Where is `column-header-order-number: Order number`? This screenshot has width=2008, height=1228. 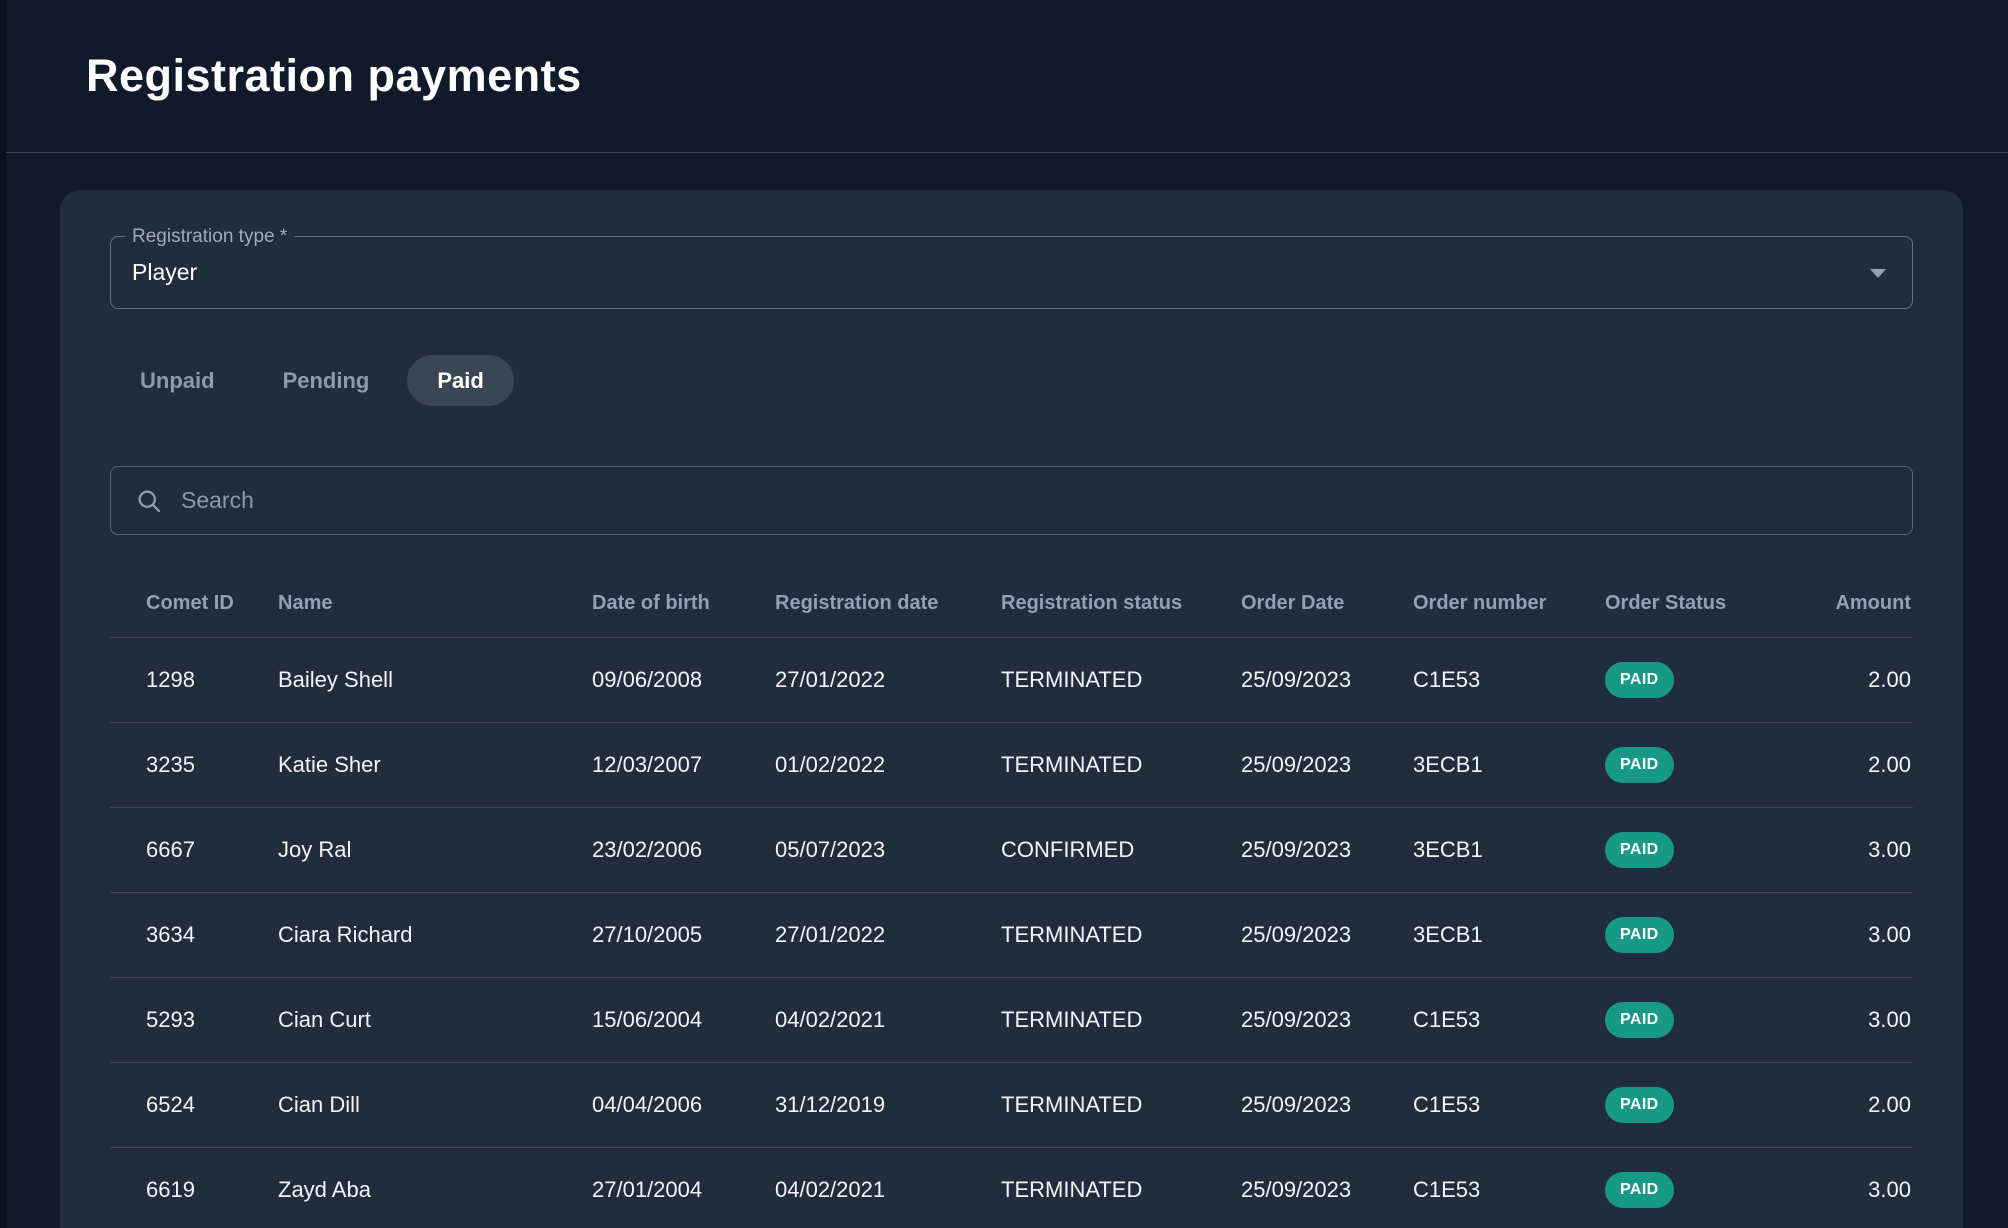 column-header-order-number: Order number is located at coordinates (1480, 603).